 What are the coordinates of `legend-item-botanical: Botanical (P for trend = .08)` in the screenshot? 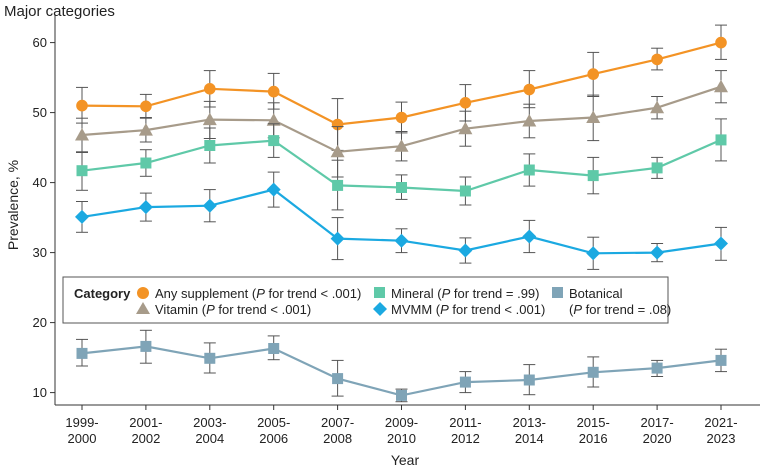 It's located at (611, 301).